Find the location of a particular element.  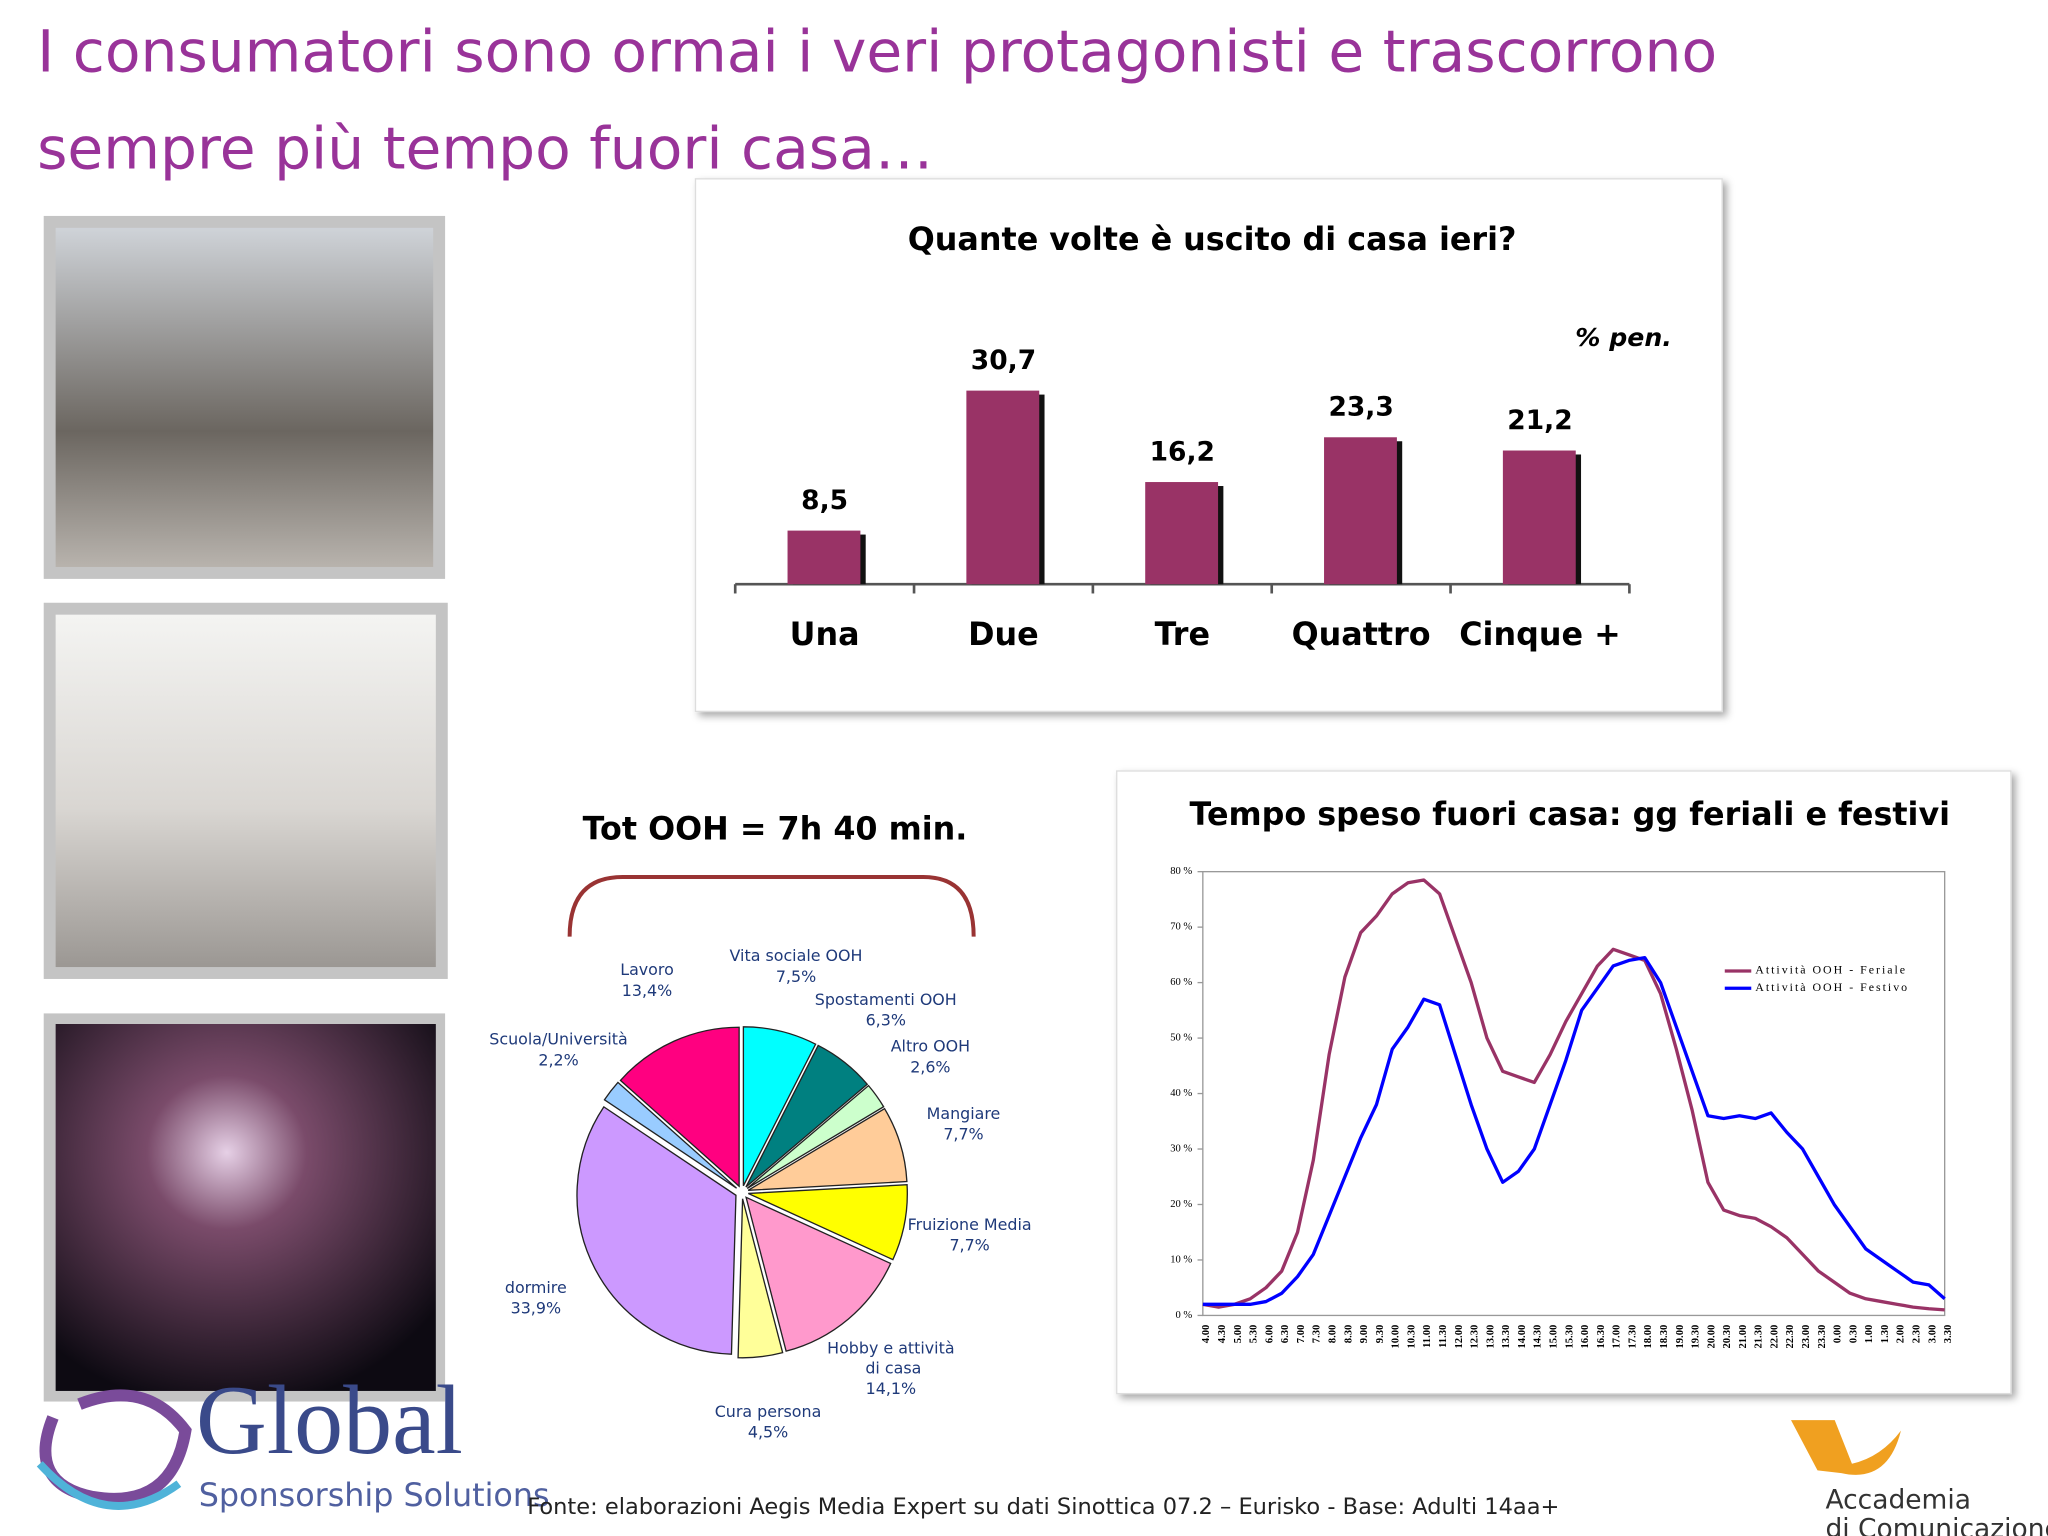

x-tick-label: 4.30 is located at coordinates (1222, 1334).